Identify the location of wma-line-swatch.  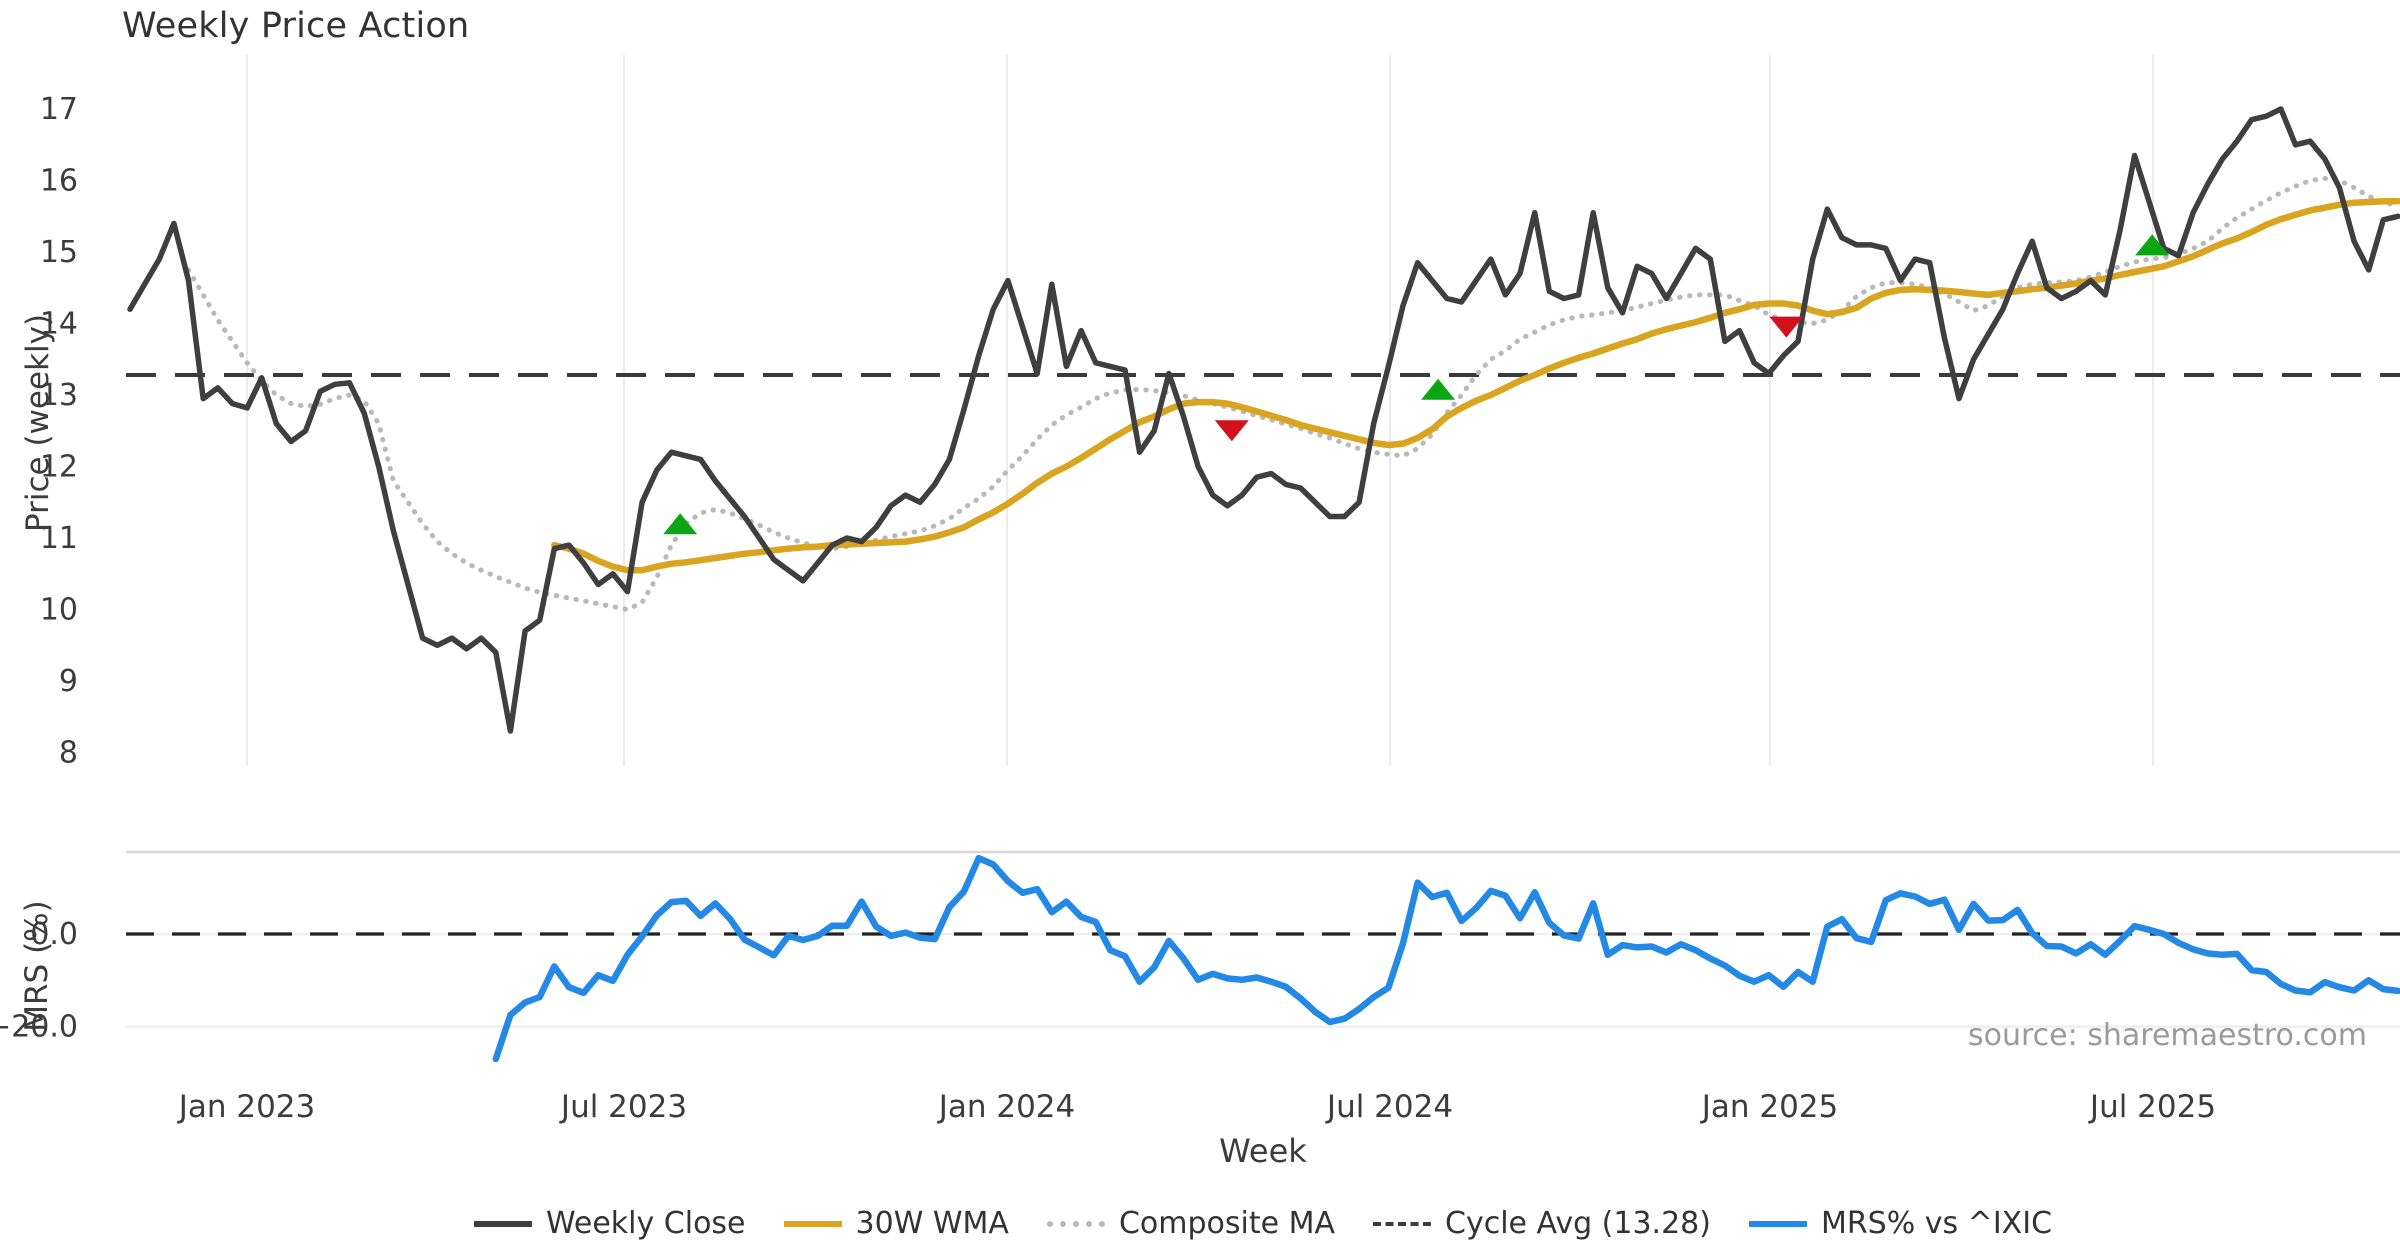
(812, 1223).